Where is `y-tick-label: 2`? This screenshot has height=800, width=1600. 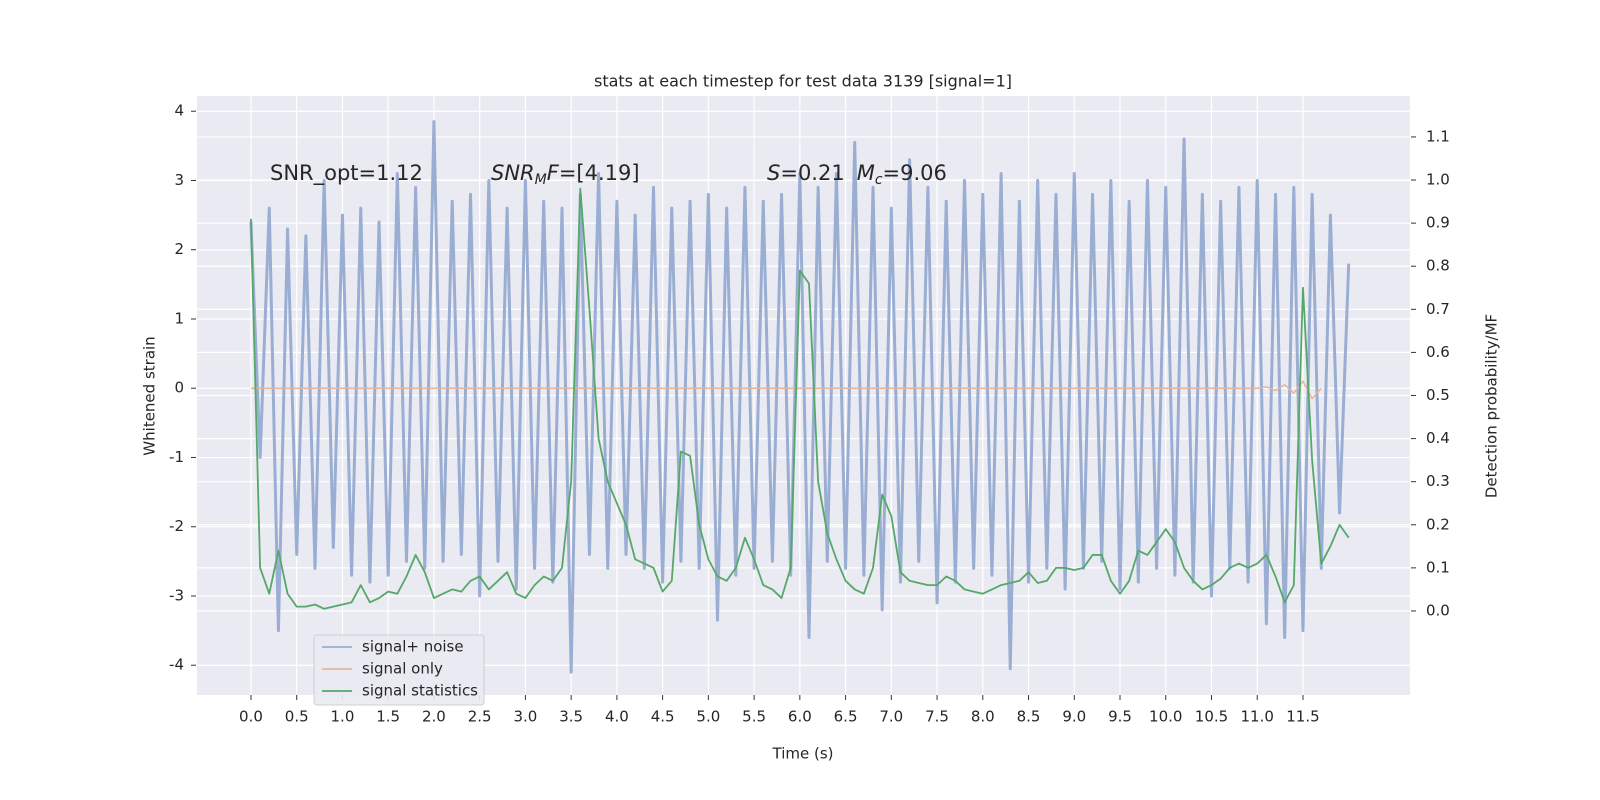 y-tick-label: 2 is located at coordinates (179, 249).